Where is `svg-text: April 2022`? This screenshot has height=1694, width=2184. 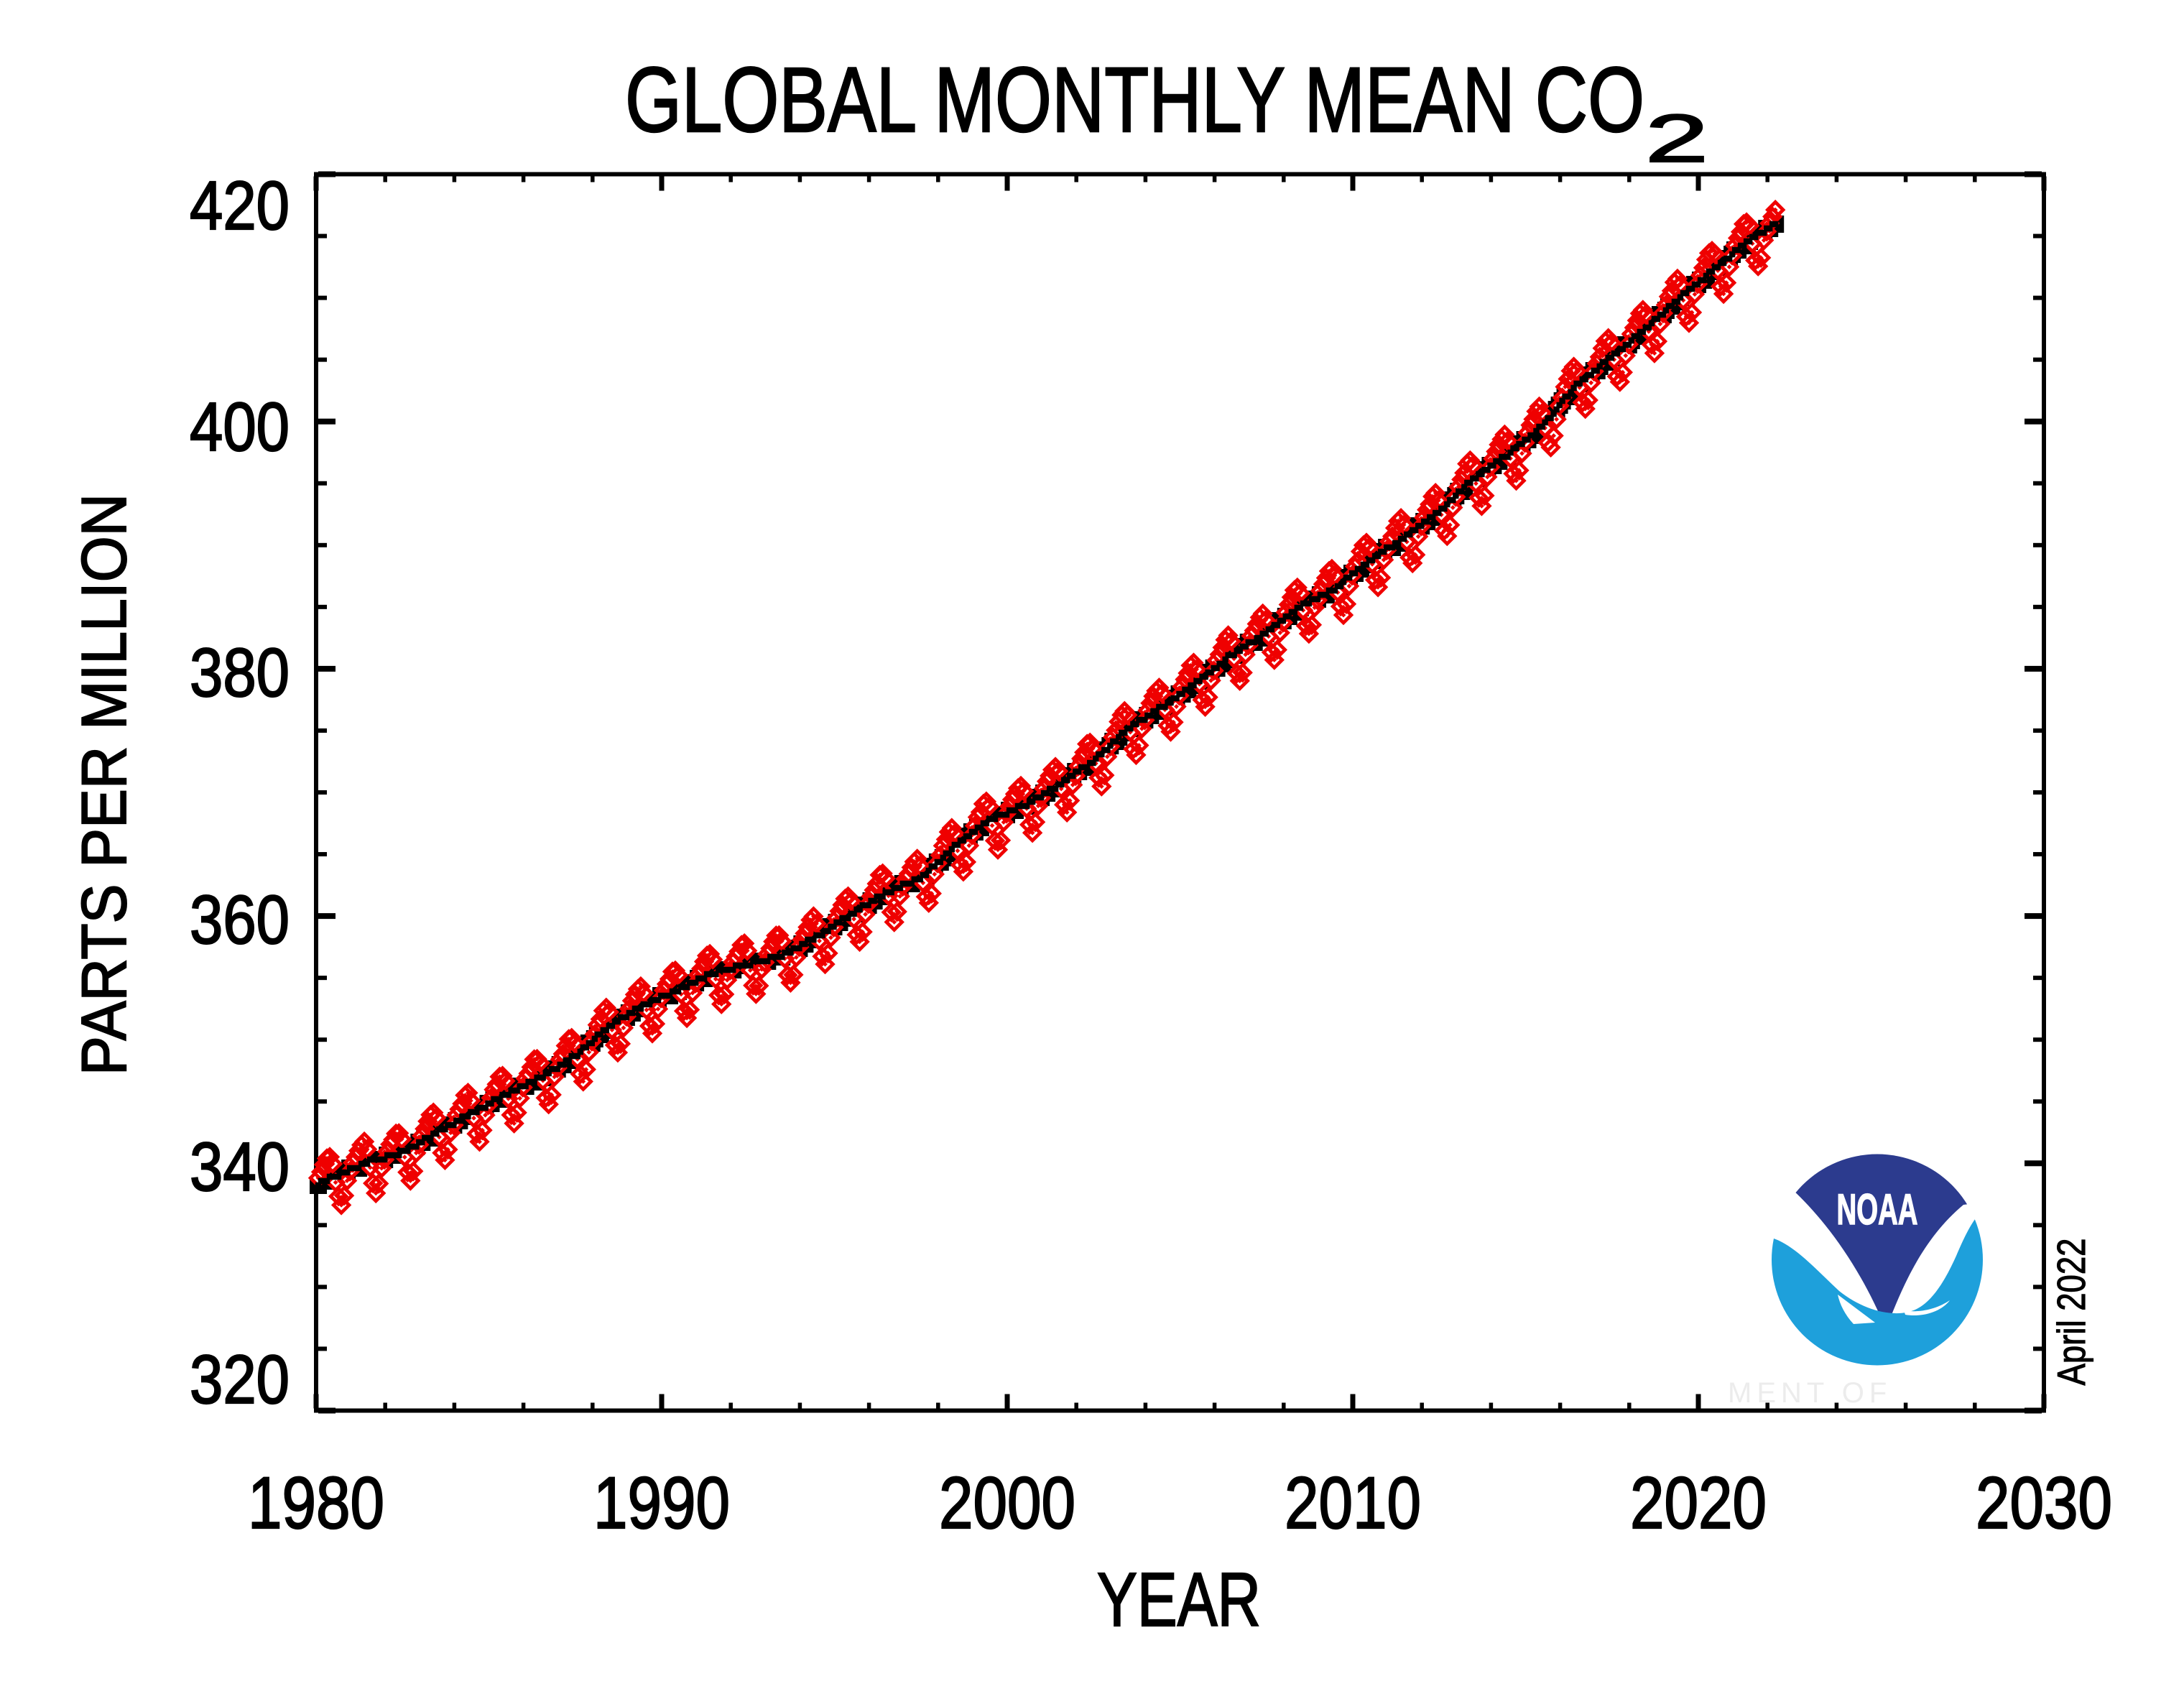 svg-text: April 2022 is located at coordinates (2071, 1313).